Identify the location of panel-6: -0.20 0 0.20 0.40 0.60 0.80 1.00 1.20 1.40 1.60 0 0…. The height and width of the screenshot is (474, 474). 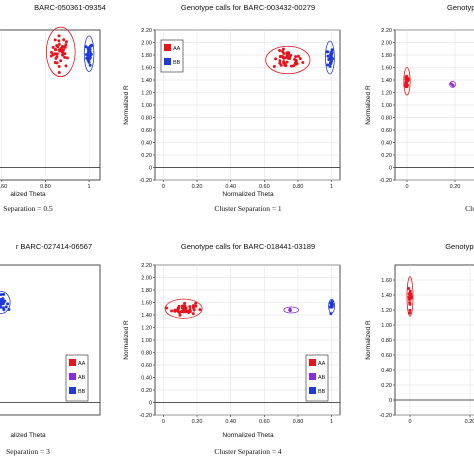
(426, 344).